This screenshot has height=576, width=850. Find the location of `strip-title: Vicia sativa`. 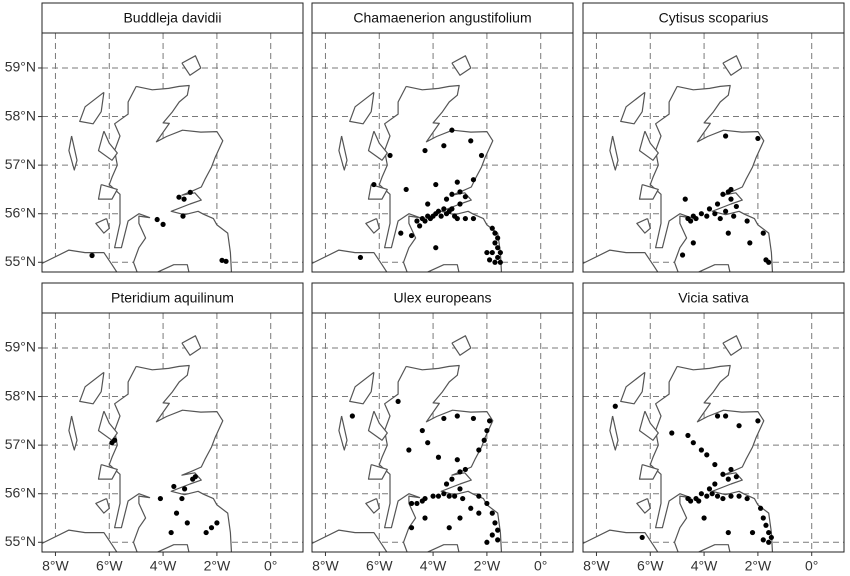

strip-title: Vicia sativa is located at coordinates (713, 298).